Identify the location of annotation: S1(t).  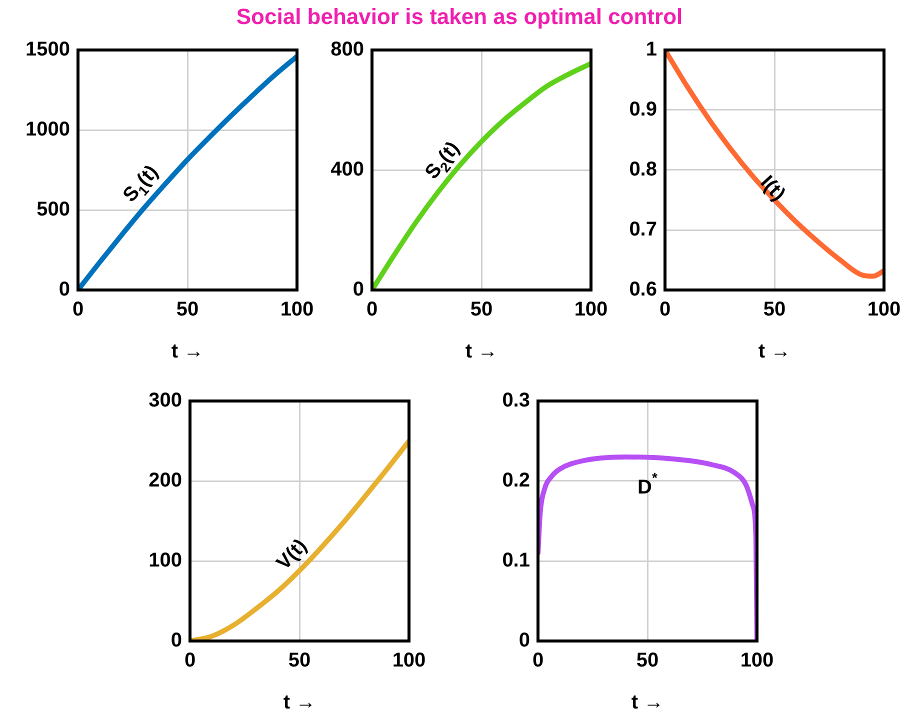
(140, 183).